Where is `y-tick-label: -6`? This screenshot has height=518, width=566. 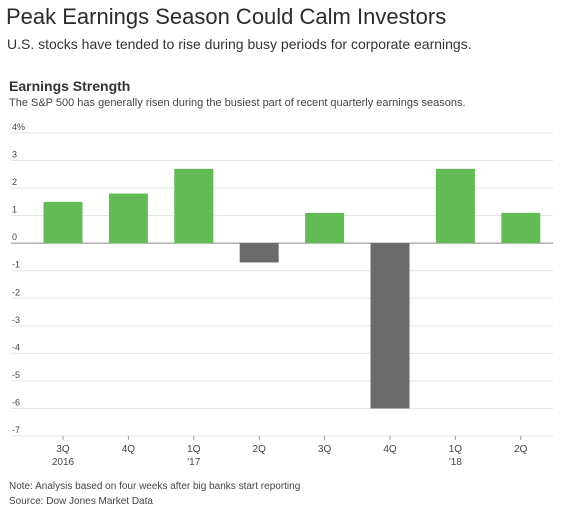
y-tick-label: -6 is located at coordinates (16, 402).